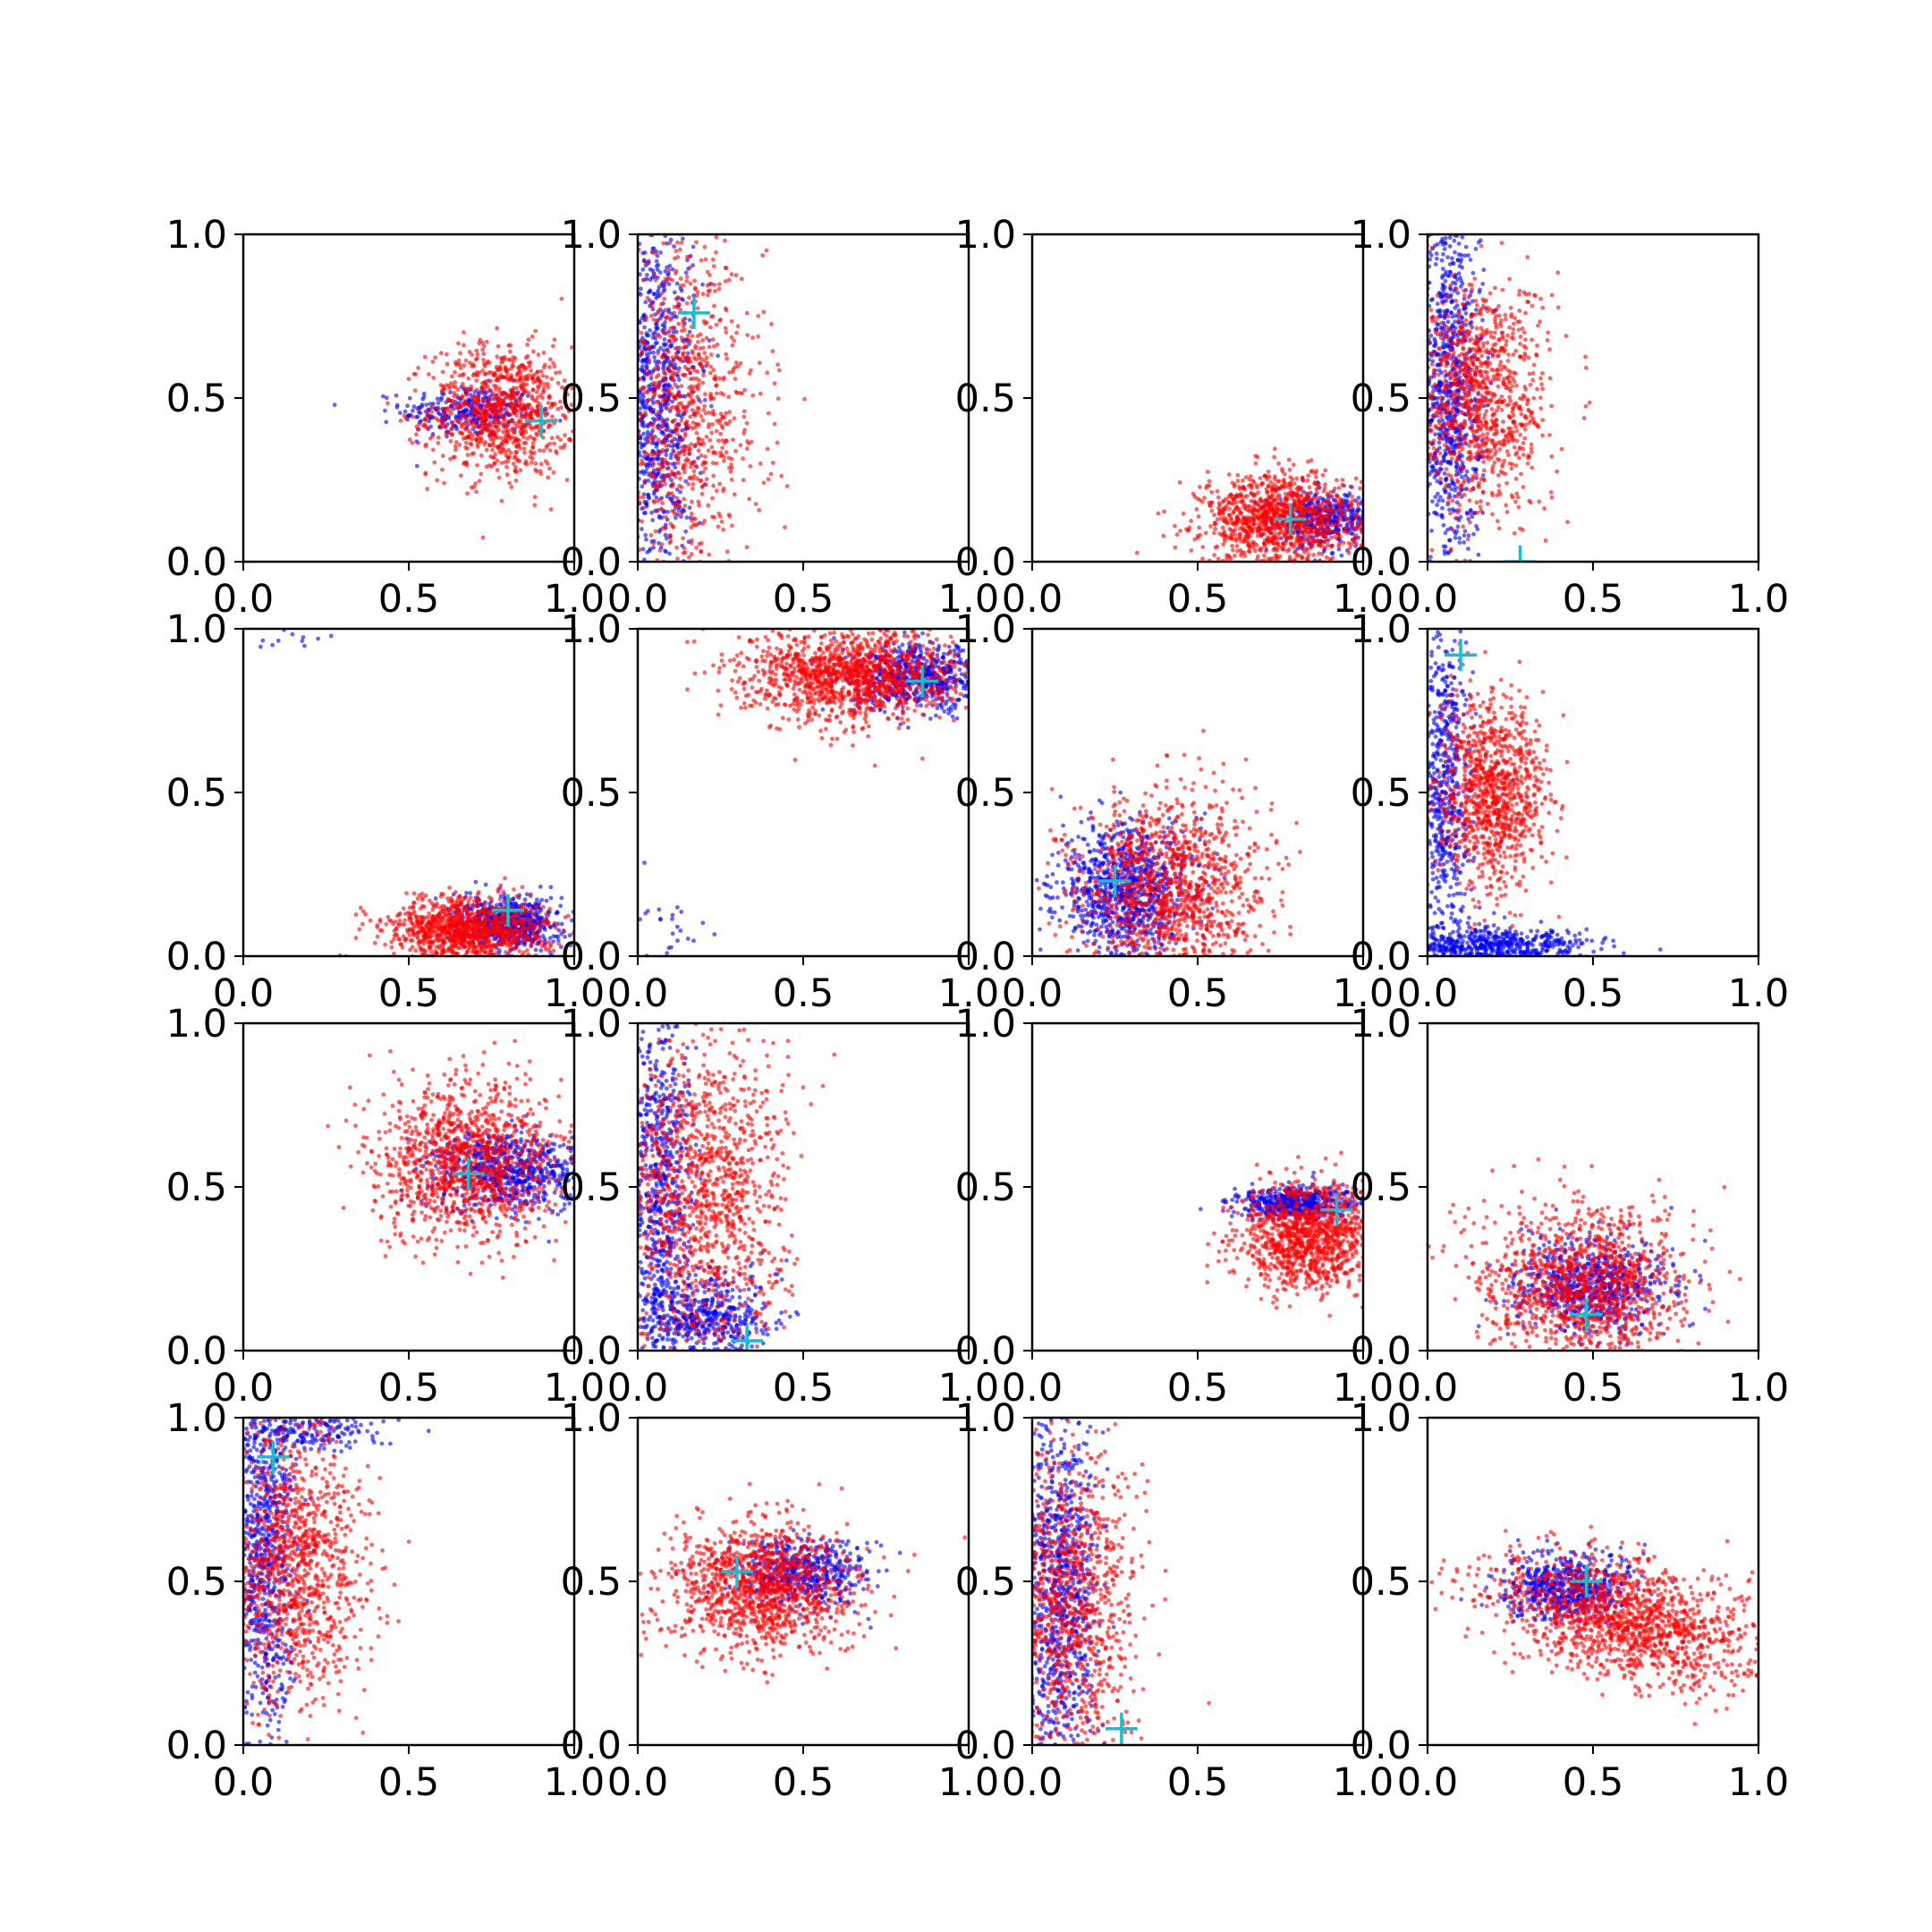 This screenshot has width=1932, height=1932. Describe the element at coordinates (1032, 599) in the screenshot. I see `x-tick-label: 0.0` at that location.